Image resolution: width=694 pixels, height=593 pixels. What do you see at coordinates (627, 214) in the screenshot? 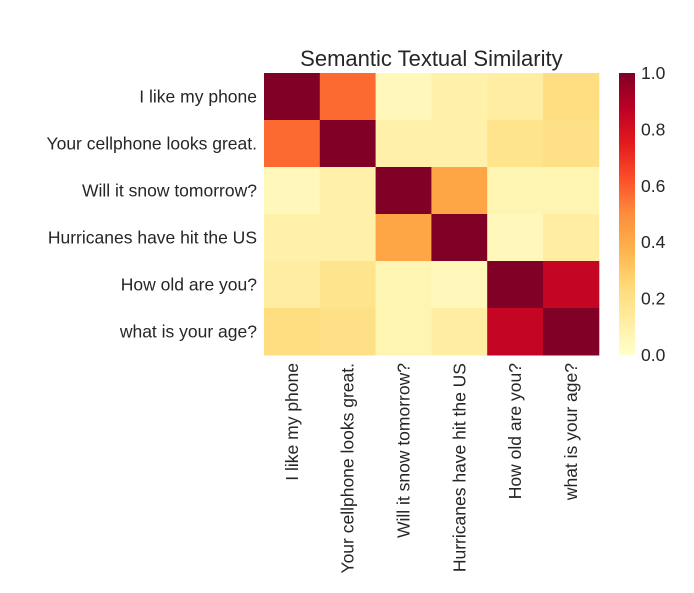
I see `colorbar-gradient` at bounding box center [627, 214].